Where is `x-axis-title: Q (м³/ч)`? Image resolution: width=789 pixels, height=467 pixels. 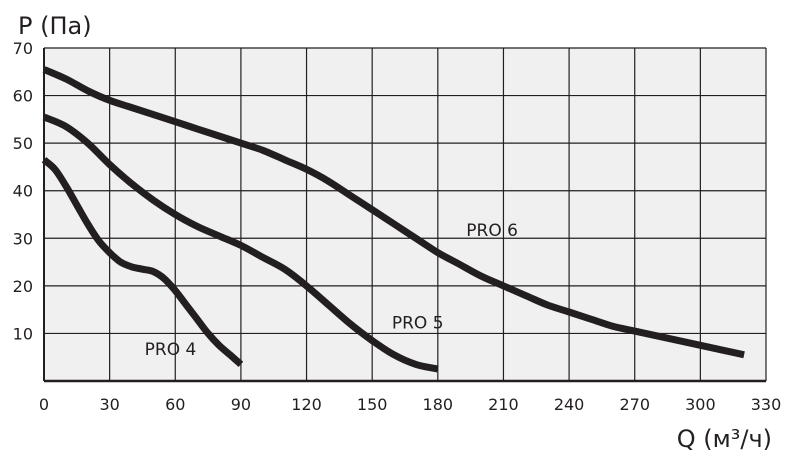
x-axis-title: Q (м³/ч) is located at coordinates (724, 439).